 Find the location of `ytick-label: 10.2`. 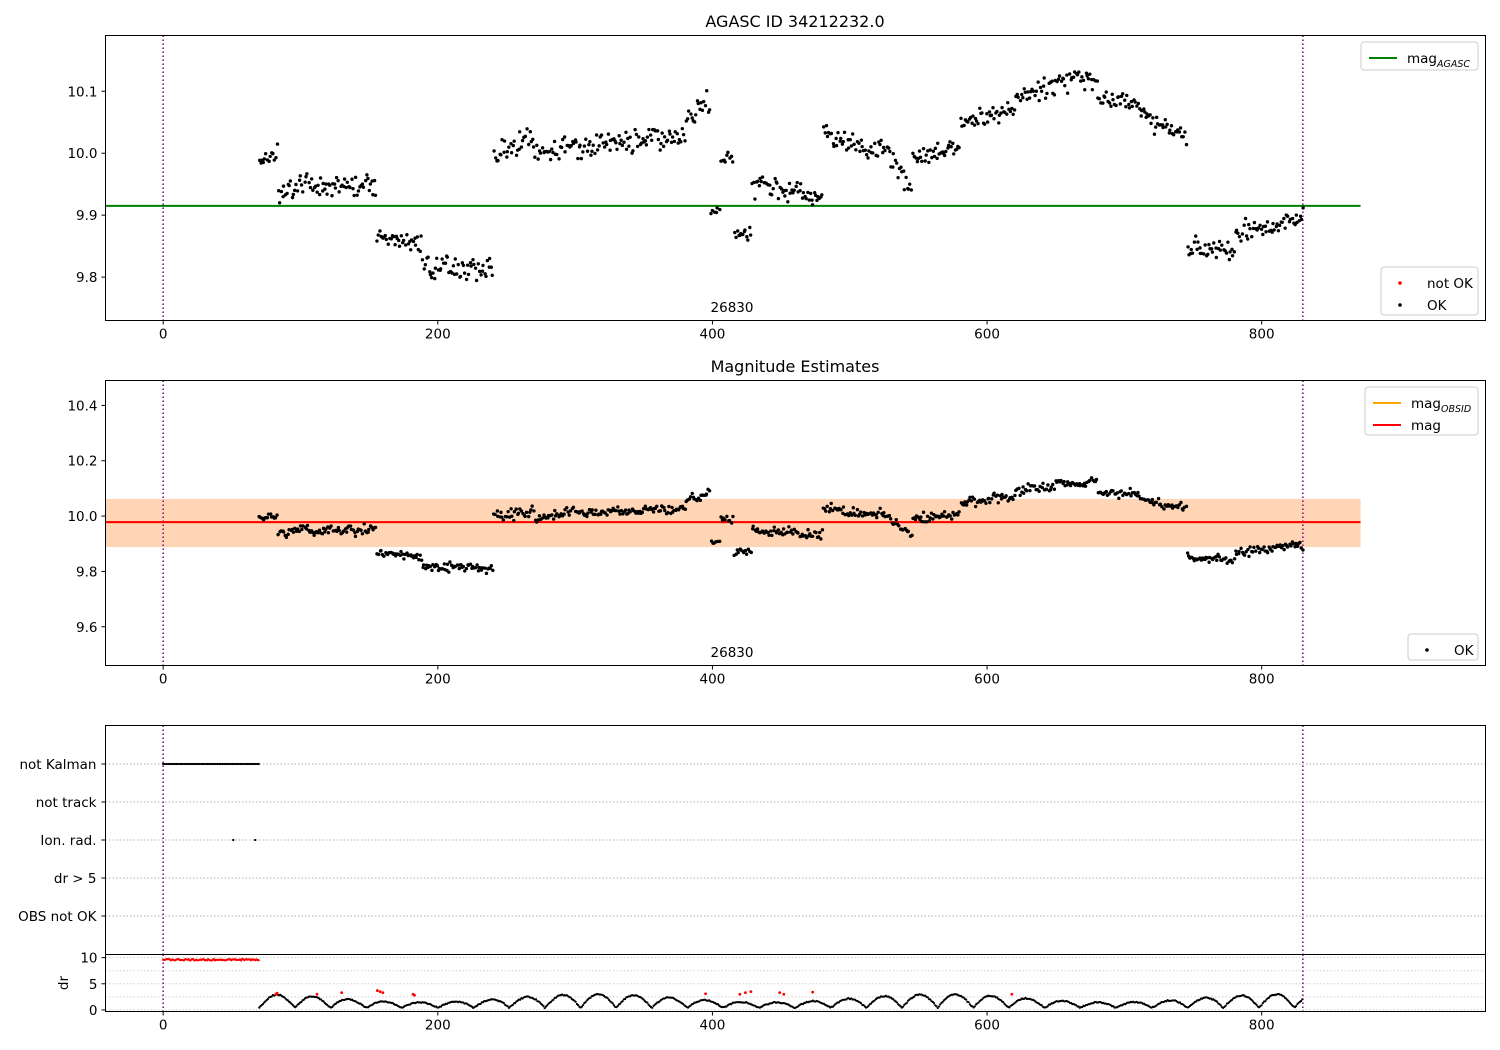

ytick-label: 10.2 is located at coordinates (82, 462).